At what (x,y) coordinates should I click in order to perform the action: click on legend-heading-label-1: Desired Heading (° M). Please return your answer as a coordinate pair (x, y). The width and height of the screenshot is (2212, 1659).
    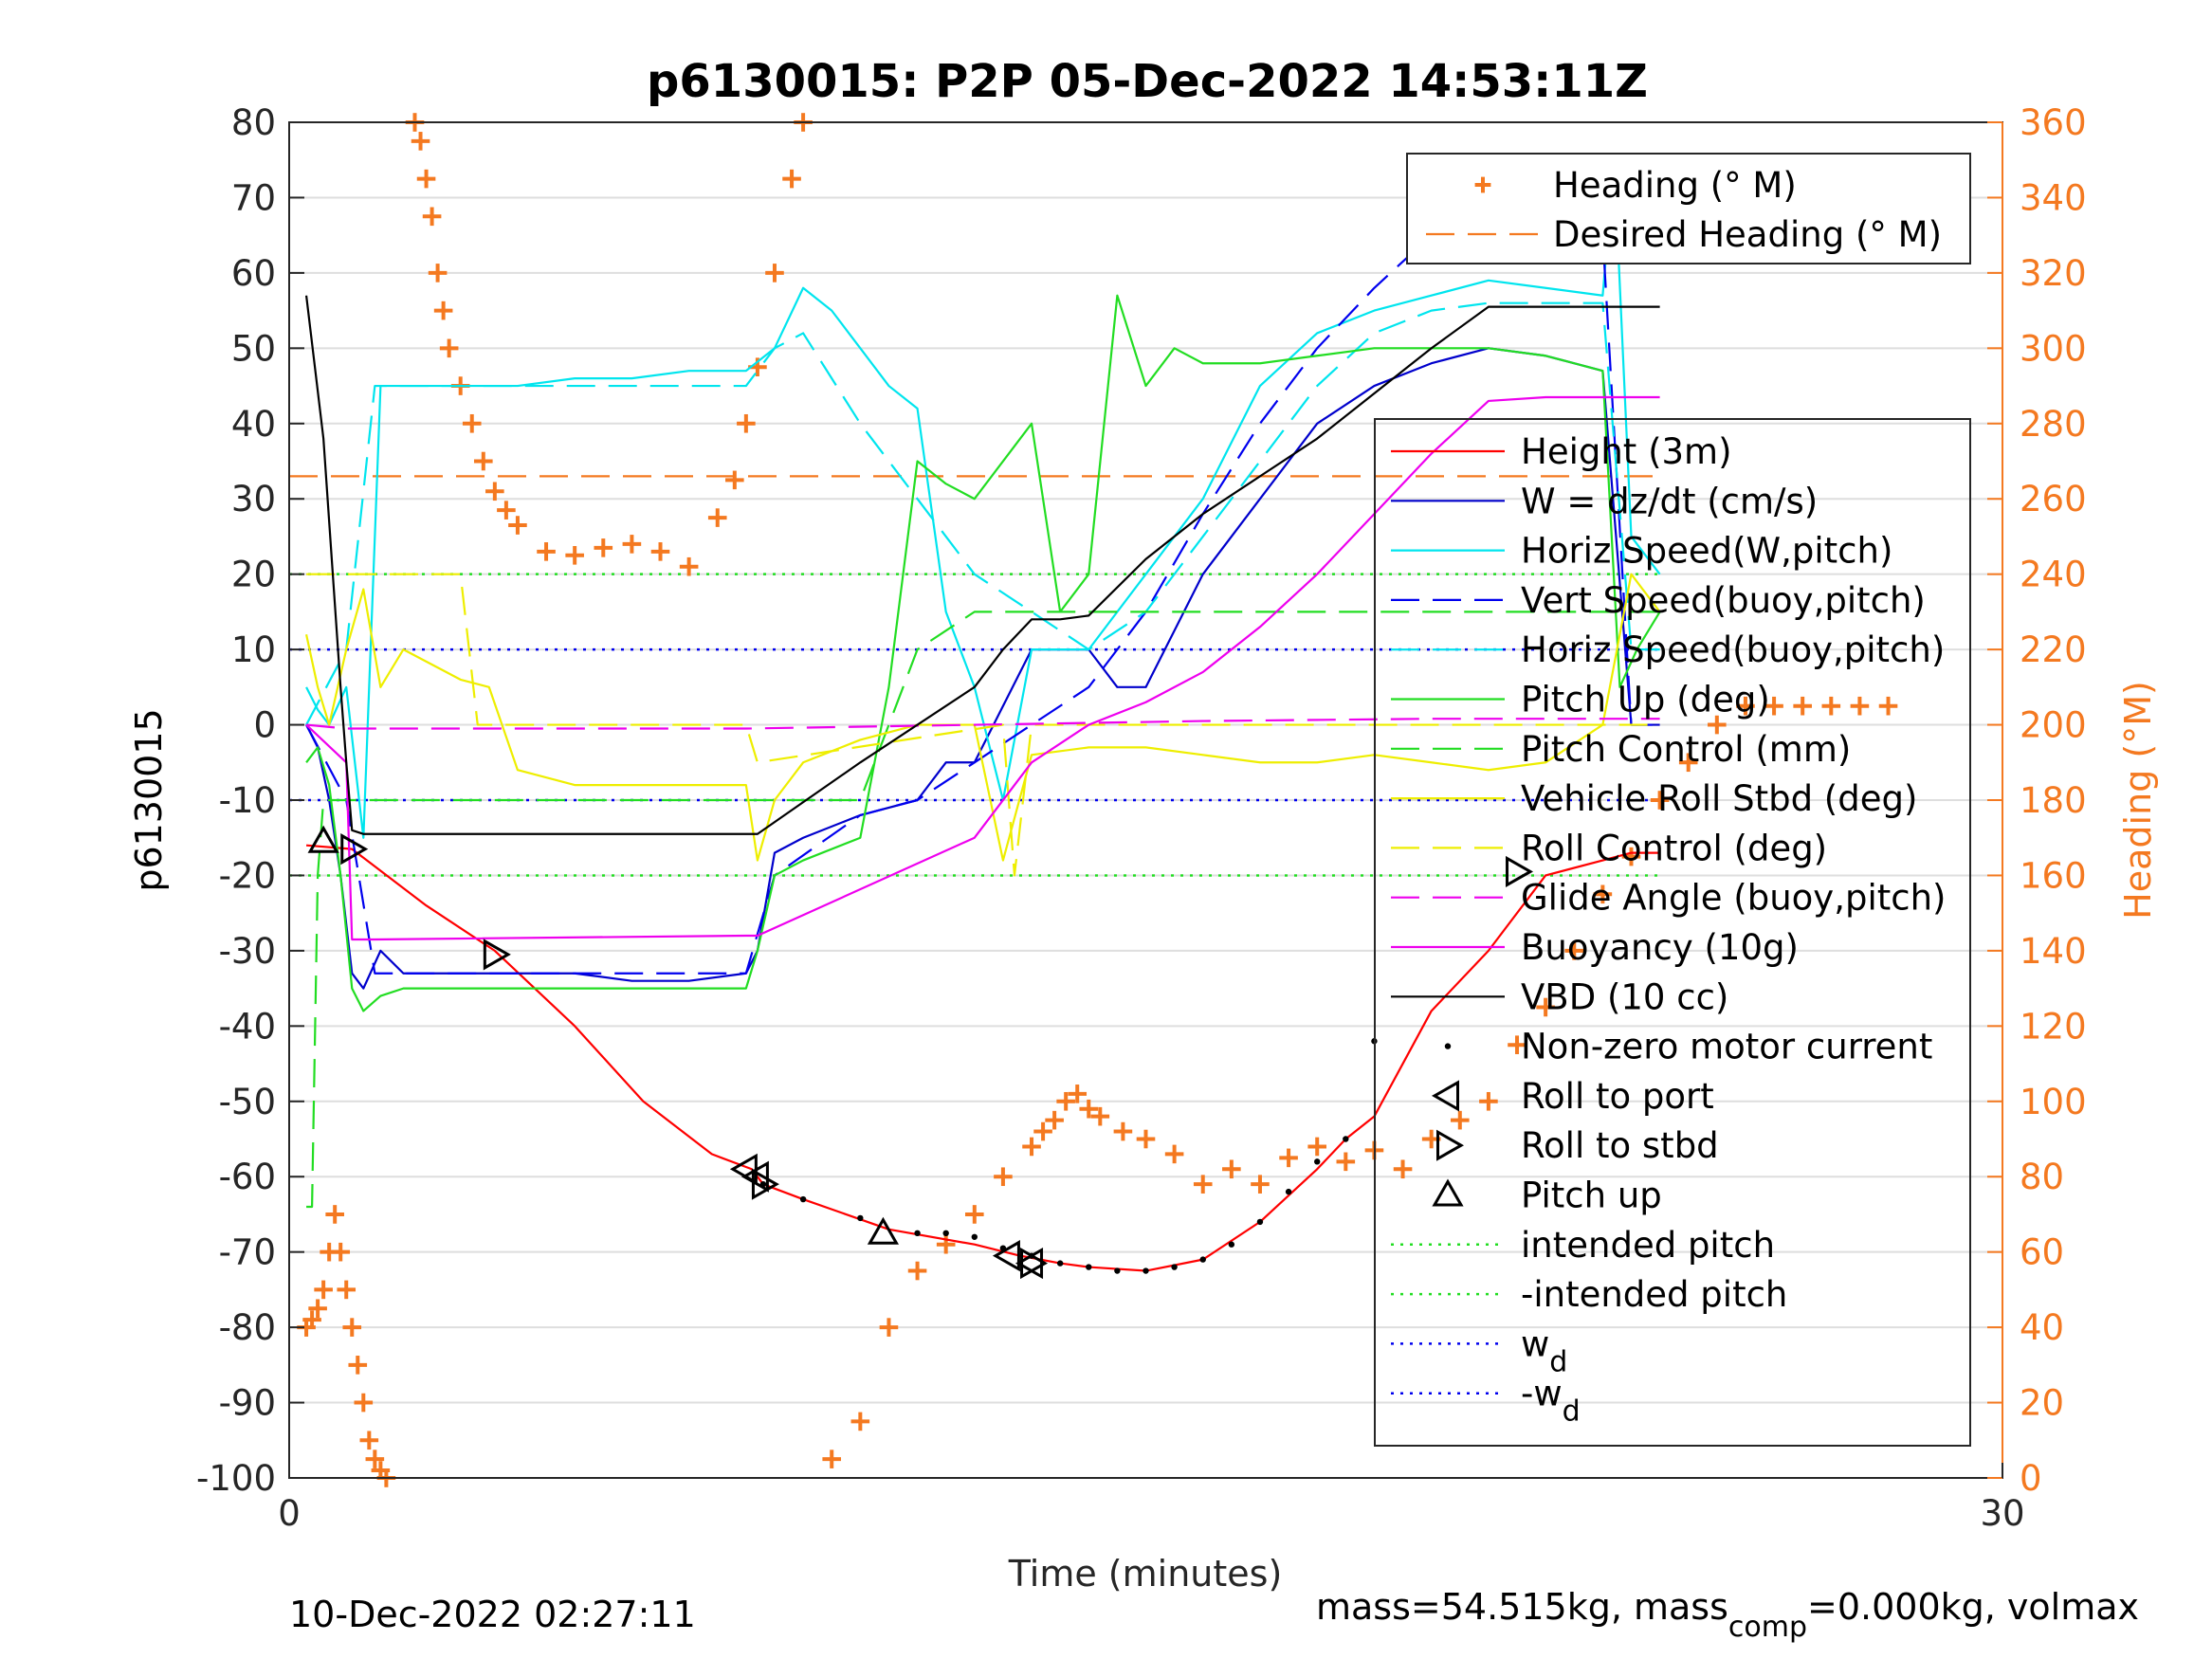
    Looking at the image, I should click on (1747, 234).